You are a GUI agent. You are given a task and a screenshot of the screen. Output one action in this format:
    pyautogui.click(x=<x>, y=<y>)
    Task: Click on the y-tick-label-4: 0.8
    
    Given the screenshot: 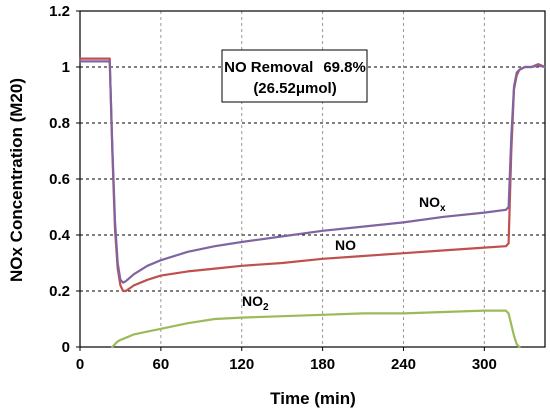 What is the action you would take?
    pyautogui.click(x=59, y=123)
    